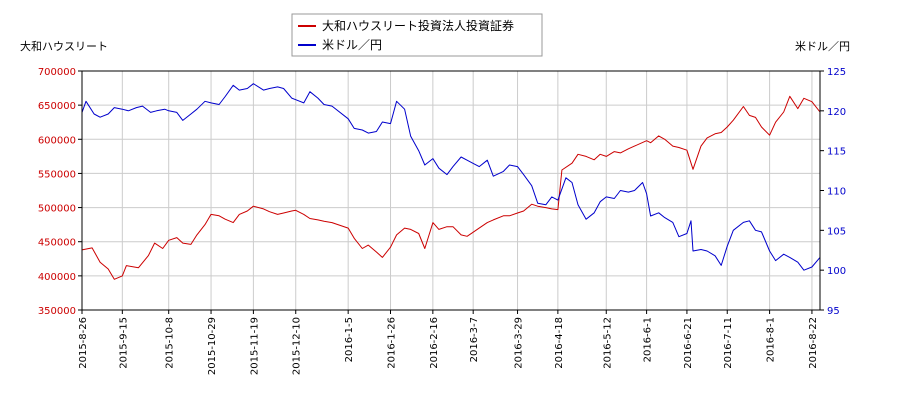 The width and height of the screenshot is (900, 400). What do you see at coordinates (57, 209) in the screenshot?
I see `left-tick-label: 500000` at bounding box center [57, 209].